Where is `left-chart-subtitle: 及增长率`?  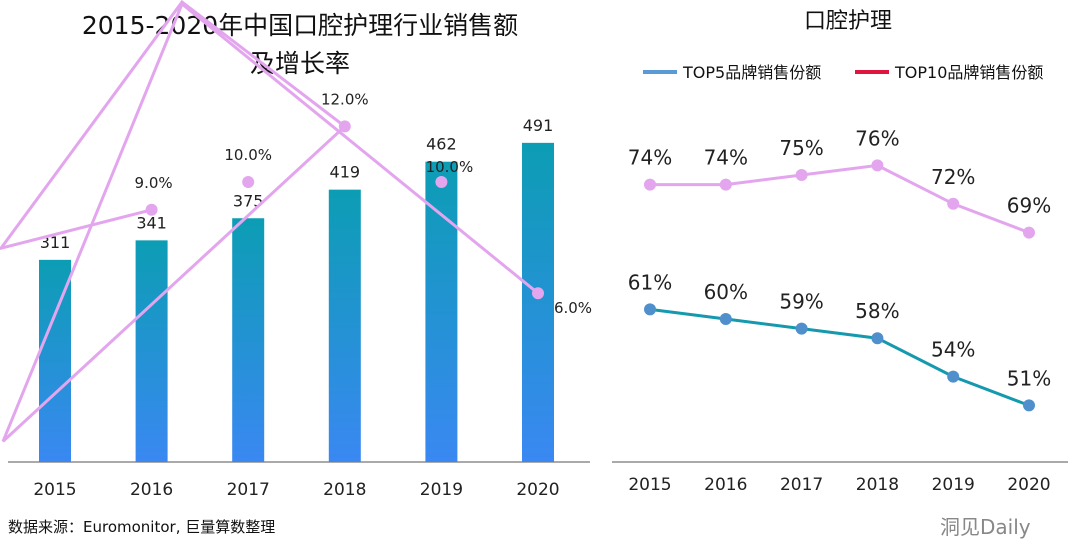
left-chart-subtitle: 及增长率 is located at coordinates (300, 63).